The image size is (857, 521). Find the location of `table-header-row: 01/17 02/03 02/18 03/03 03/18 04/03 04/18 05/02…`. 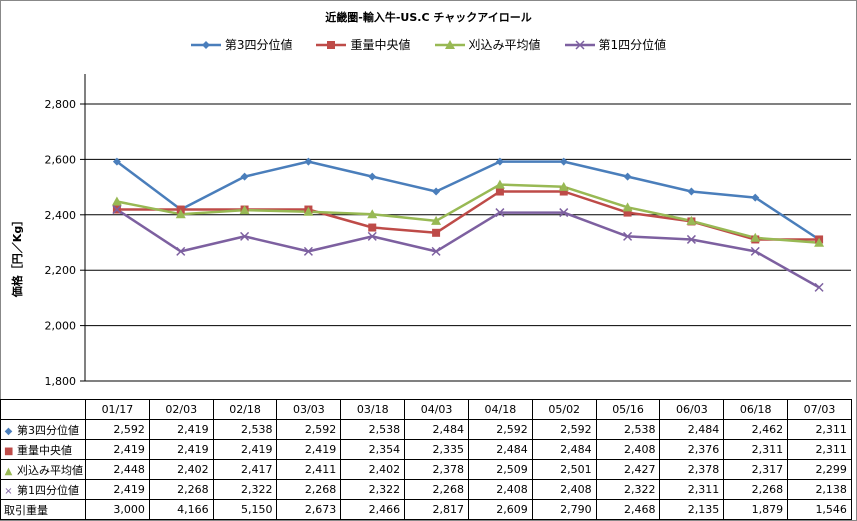

table-header-row: 01/17 02/03 02/18 03/03 03/18 04/03 04/18 05/02… is located at coordinates (426, 409).